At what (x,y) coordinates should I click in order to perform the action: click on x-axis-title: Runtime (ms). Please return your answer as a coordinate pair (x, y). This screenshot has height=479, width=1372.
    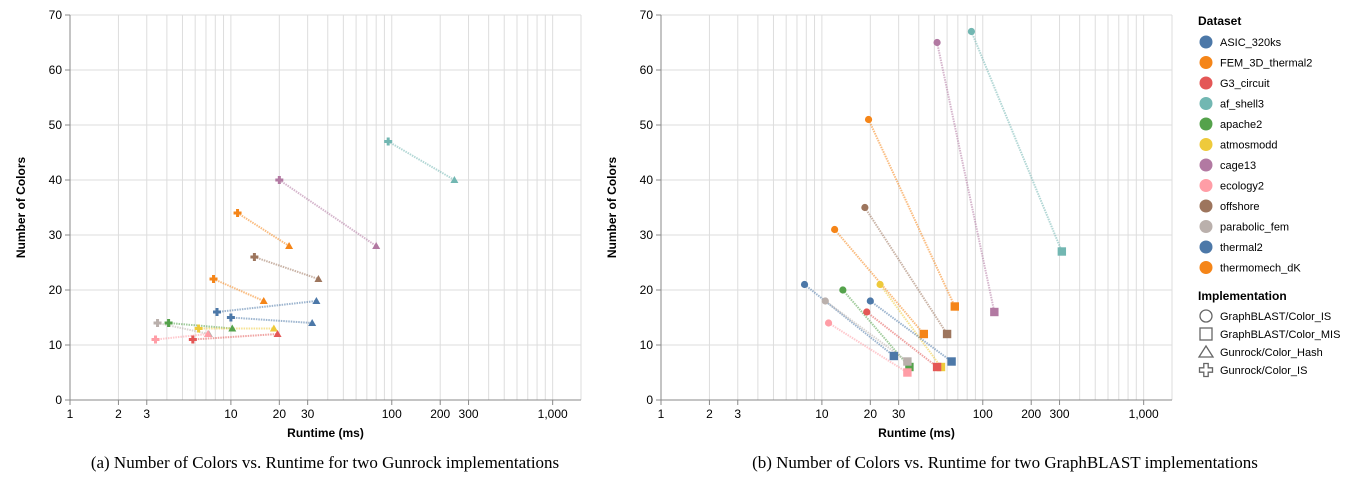
    Looking at the image, I should click on (916, 433).